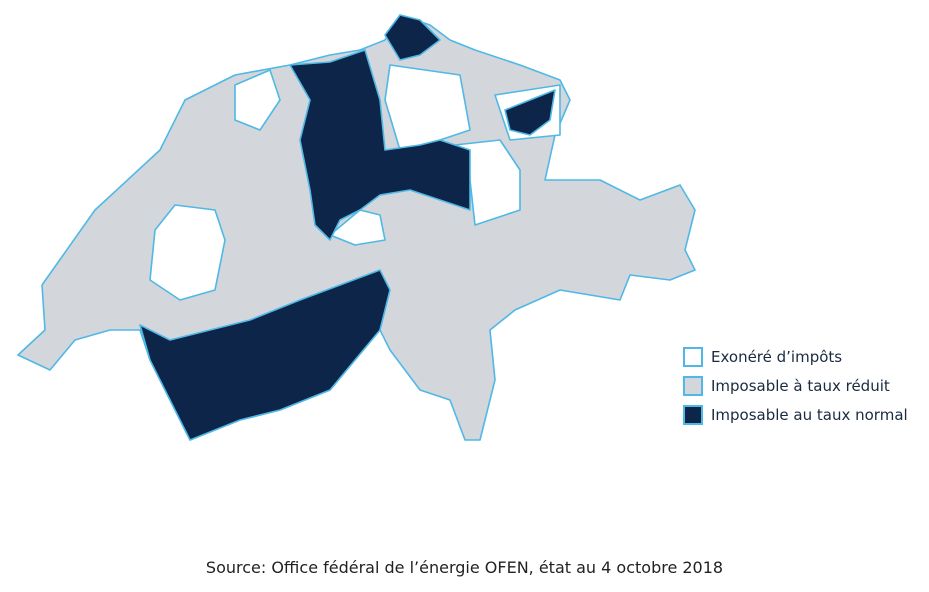 The width and height of the screenshot is (929, 592). I want to click on canton-obwalden, so click(357, 227).